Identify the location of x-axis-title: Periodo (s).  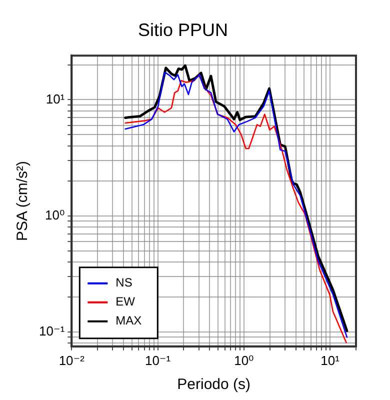
(214, 385).